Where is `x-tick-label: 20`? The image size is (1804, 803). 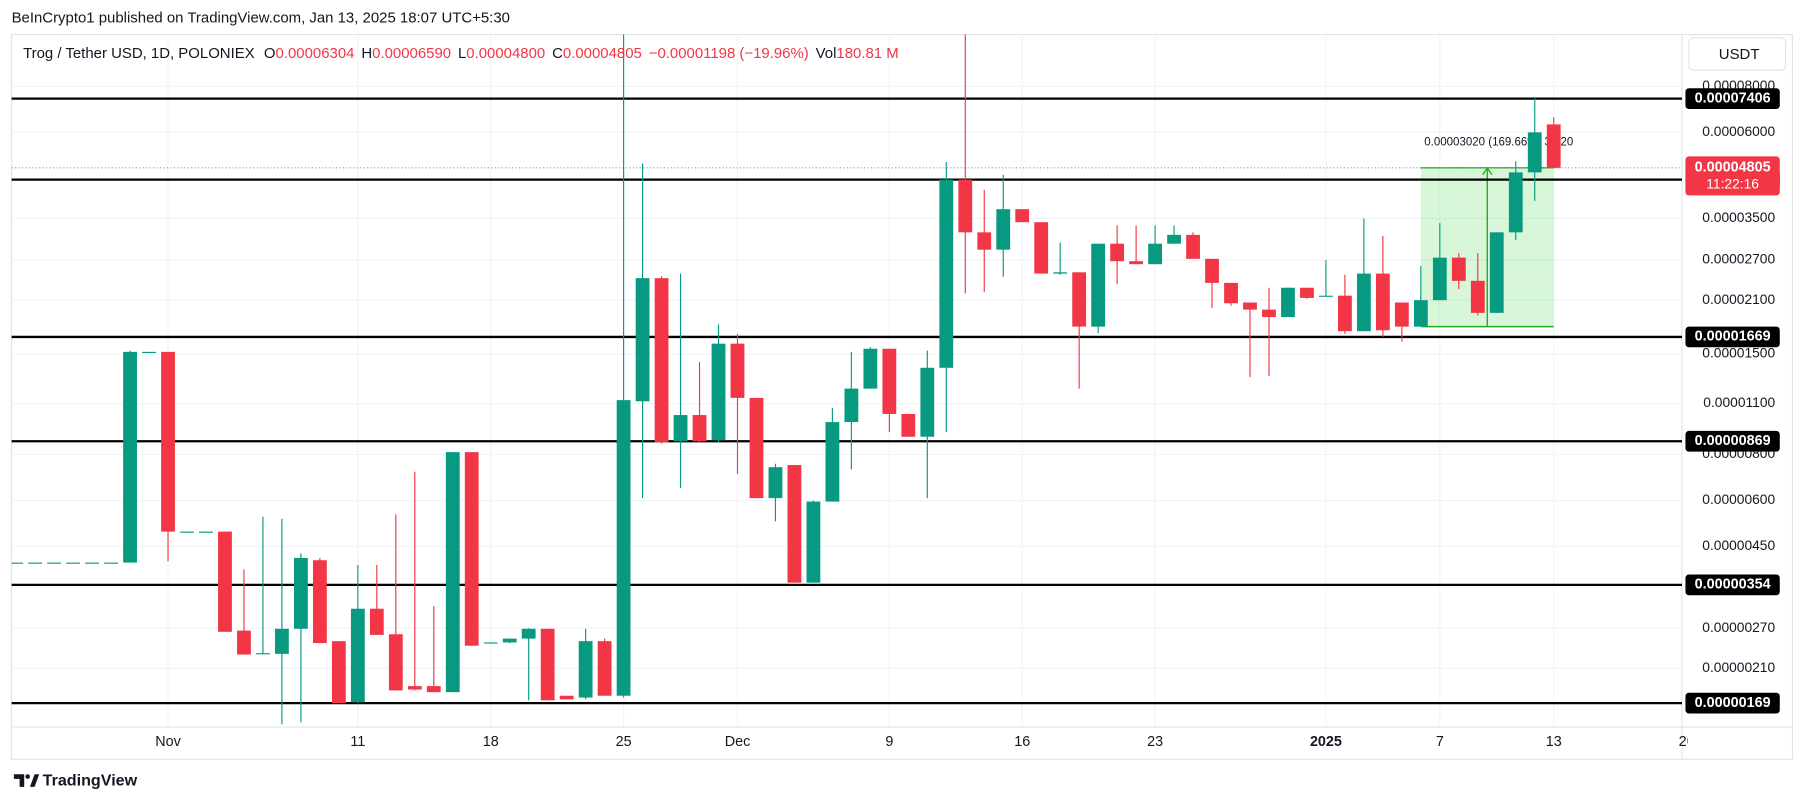
x-tick-label: 20 is located at coordinates (1687, 742).